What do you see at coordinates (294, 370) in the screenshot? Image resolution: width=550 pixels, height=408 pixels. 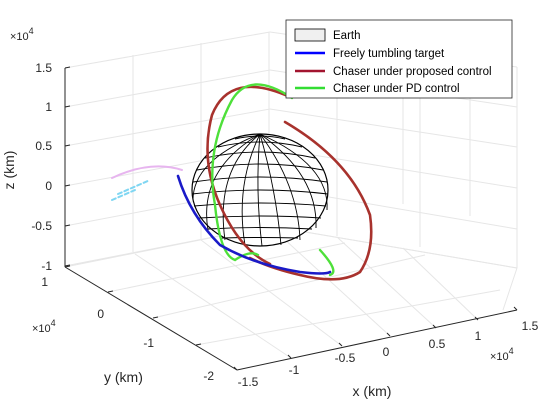 I see `x-tick-label: -1` at bounding box center [294, 370].